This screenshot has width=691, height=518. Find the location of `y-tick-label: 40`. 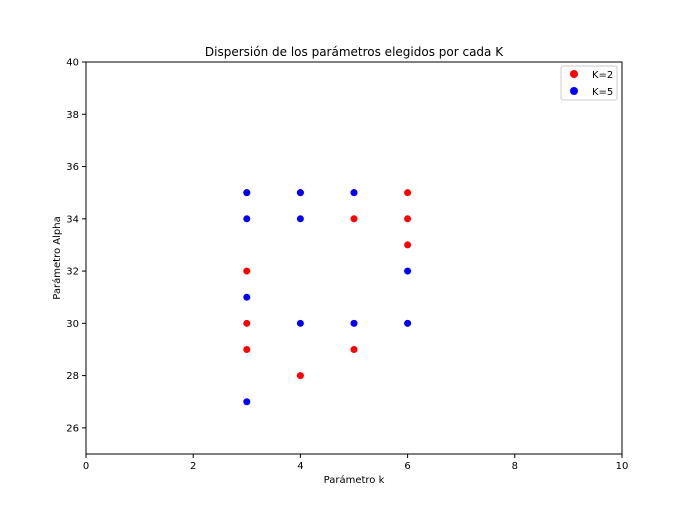

y-tick-label: 40 is located at coordinates (72, 63).